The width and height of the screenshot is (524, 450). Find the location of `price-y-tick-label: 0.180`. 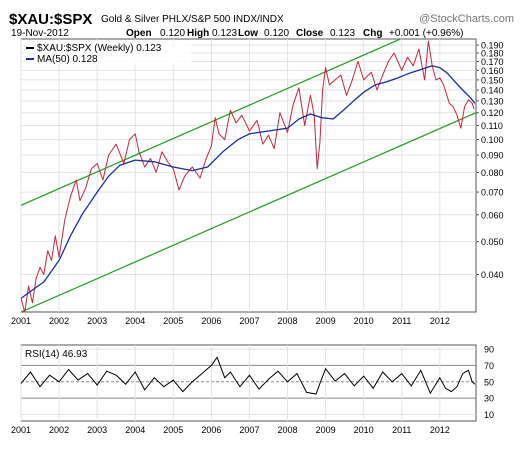

price-y-tick-label: 0.180 is located at coordinates (492, 54).